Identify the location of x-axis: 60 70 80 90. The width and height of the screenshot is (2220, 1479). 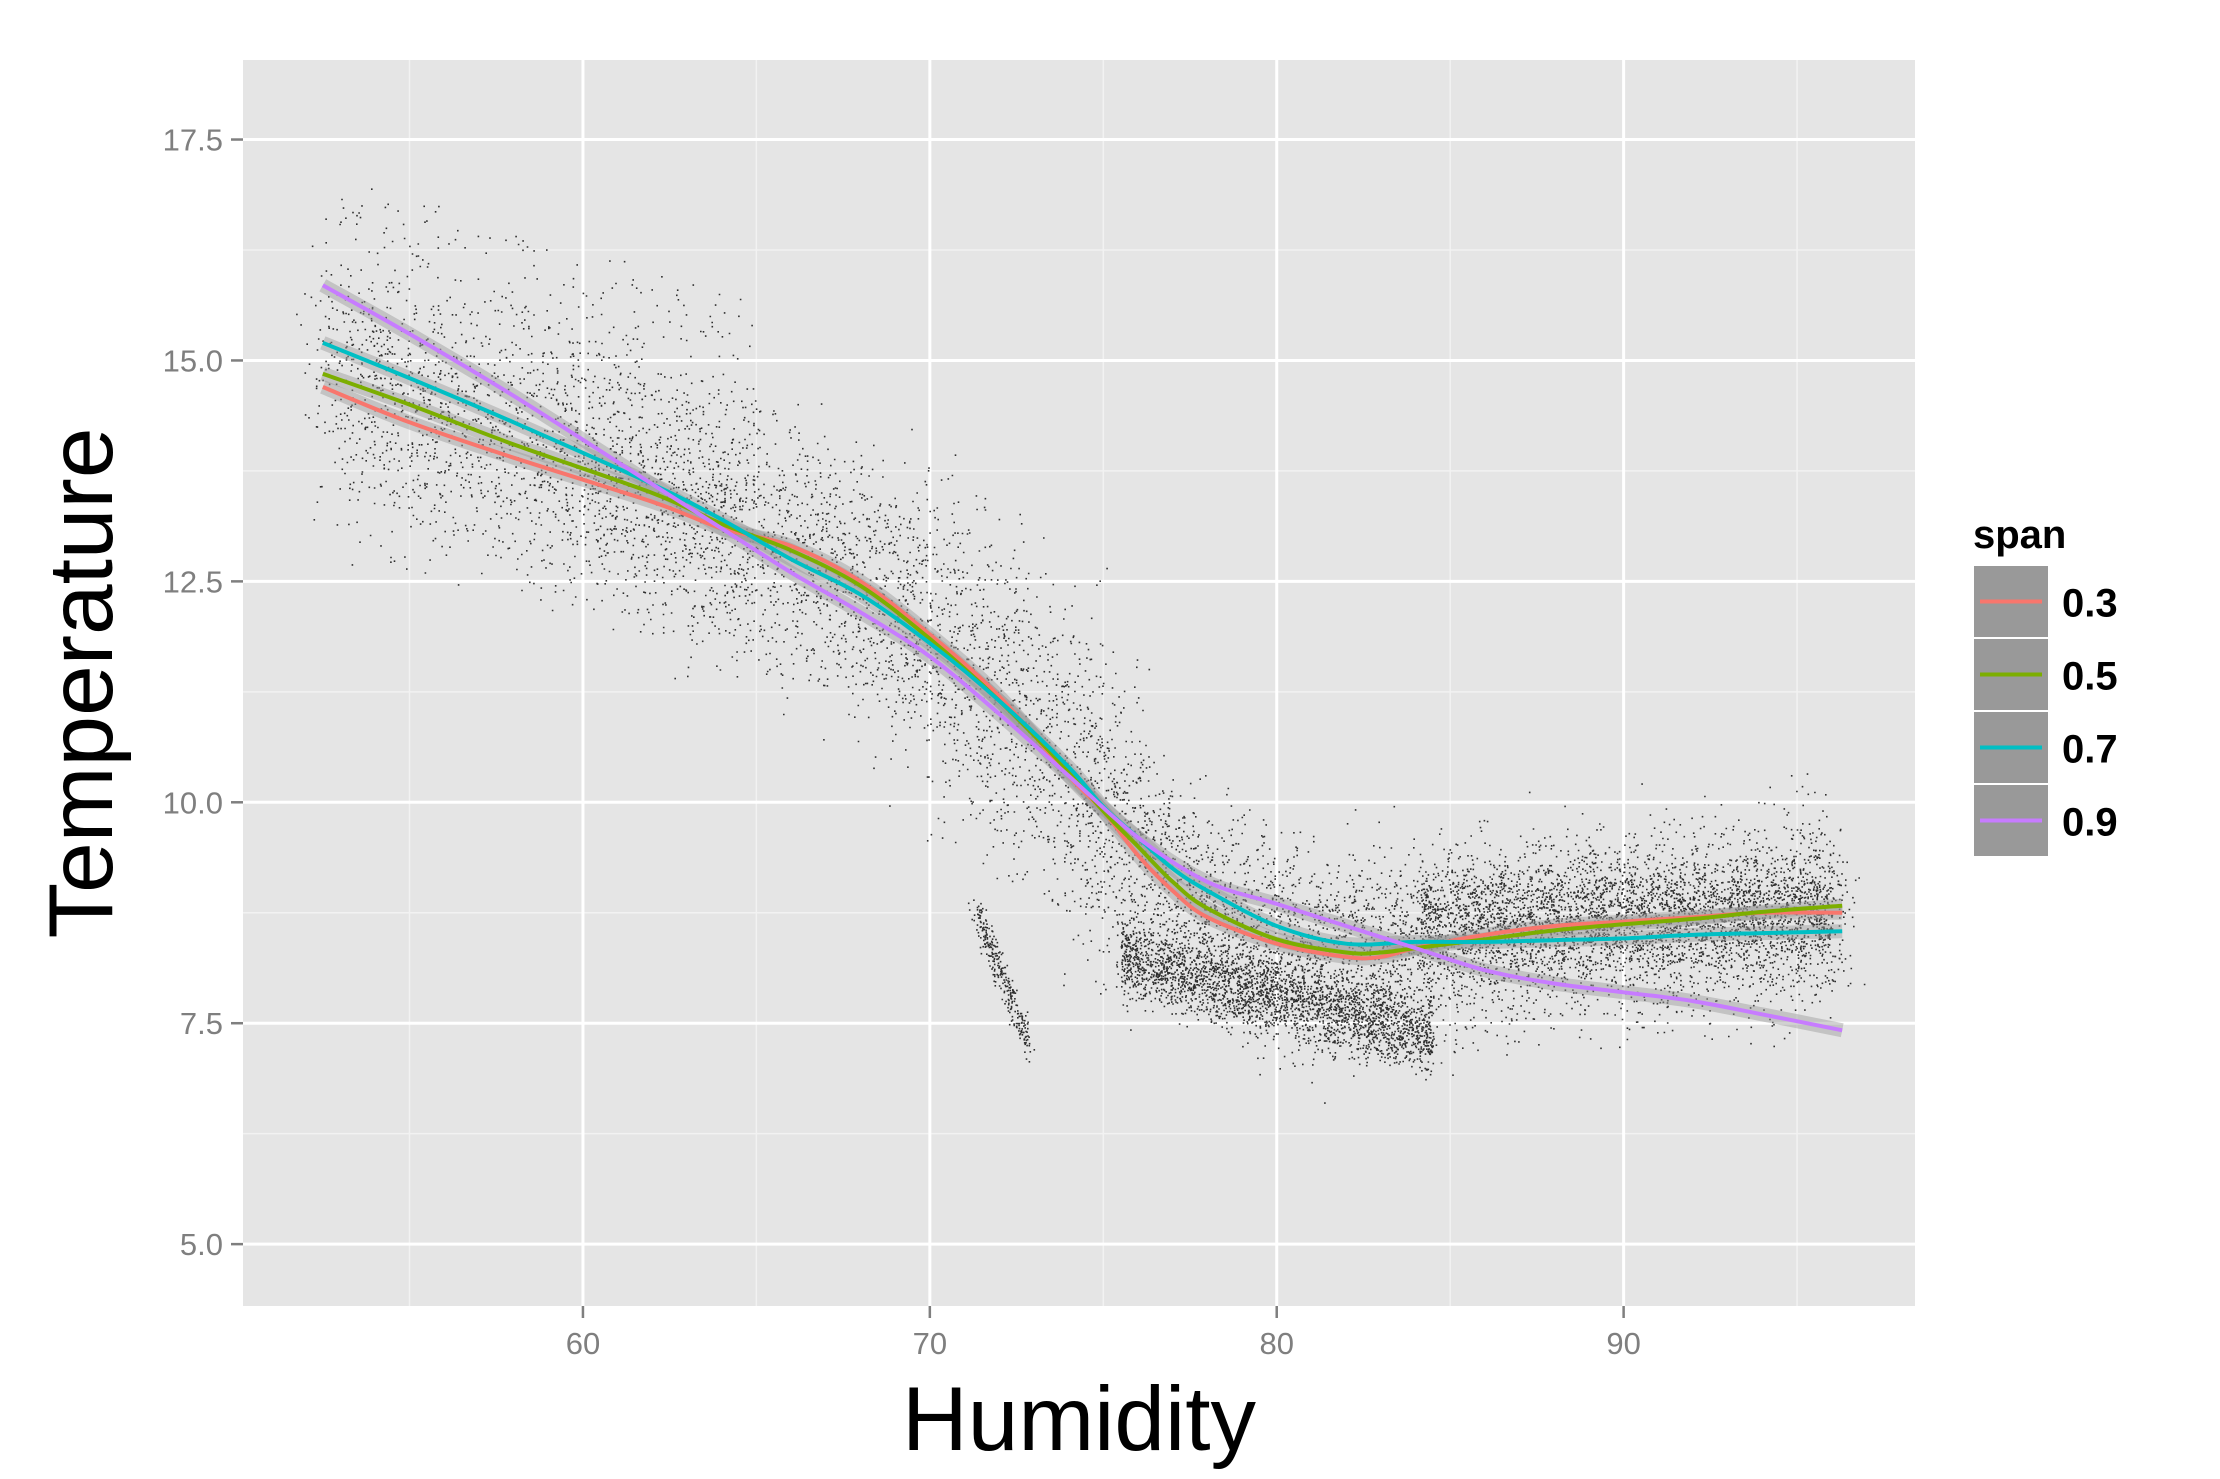
(1103, 1333).